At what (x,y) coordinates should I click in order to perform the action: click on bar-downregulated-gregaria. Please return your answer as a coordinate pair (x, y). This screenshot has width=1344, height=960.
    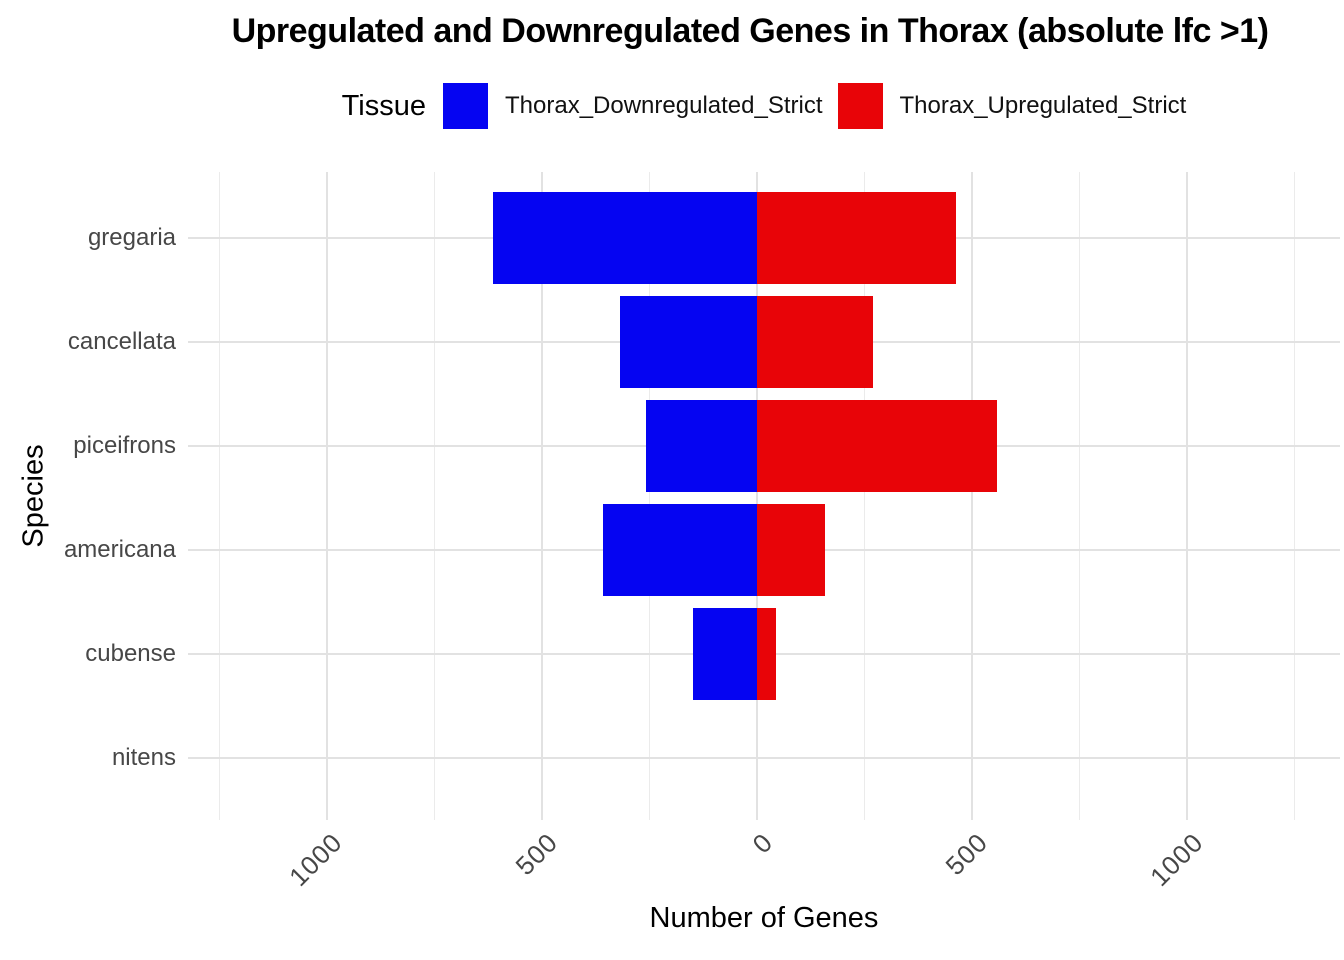
    Looking at the image, I should click on (625, 238).